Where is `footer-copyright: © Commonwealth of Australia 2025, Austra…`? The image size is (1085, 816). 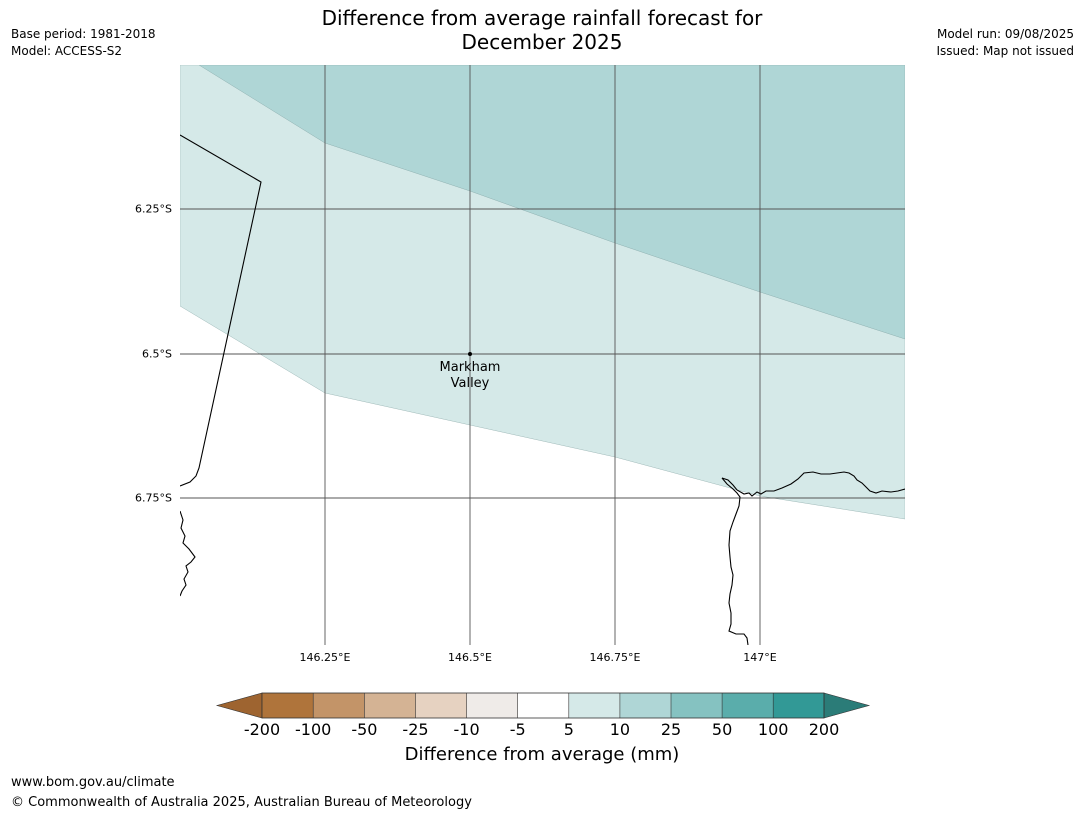 footer-copyright: © Commonwealth of Australia 2025, Austra… is located at coordinates (241, 802).